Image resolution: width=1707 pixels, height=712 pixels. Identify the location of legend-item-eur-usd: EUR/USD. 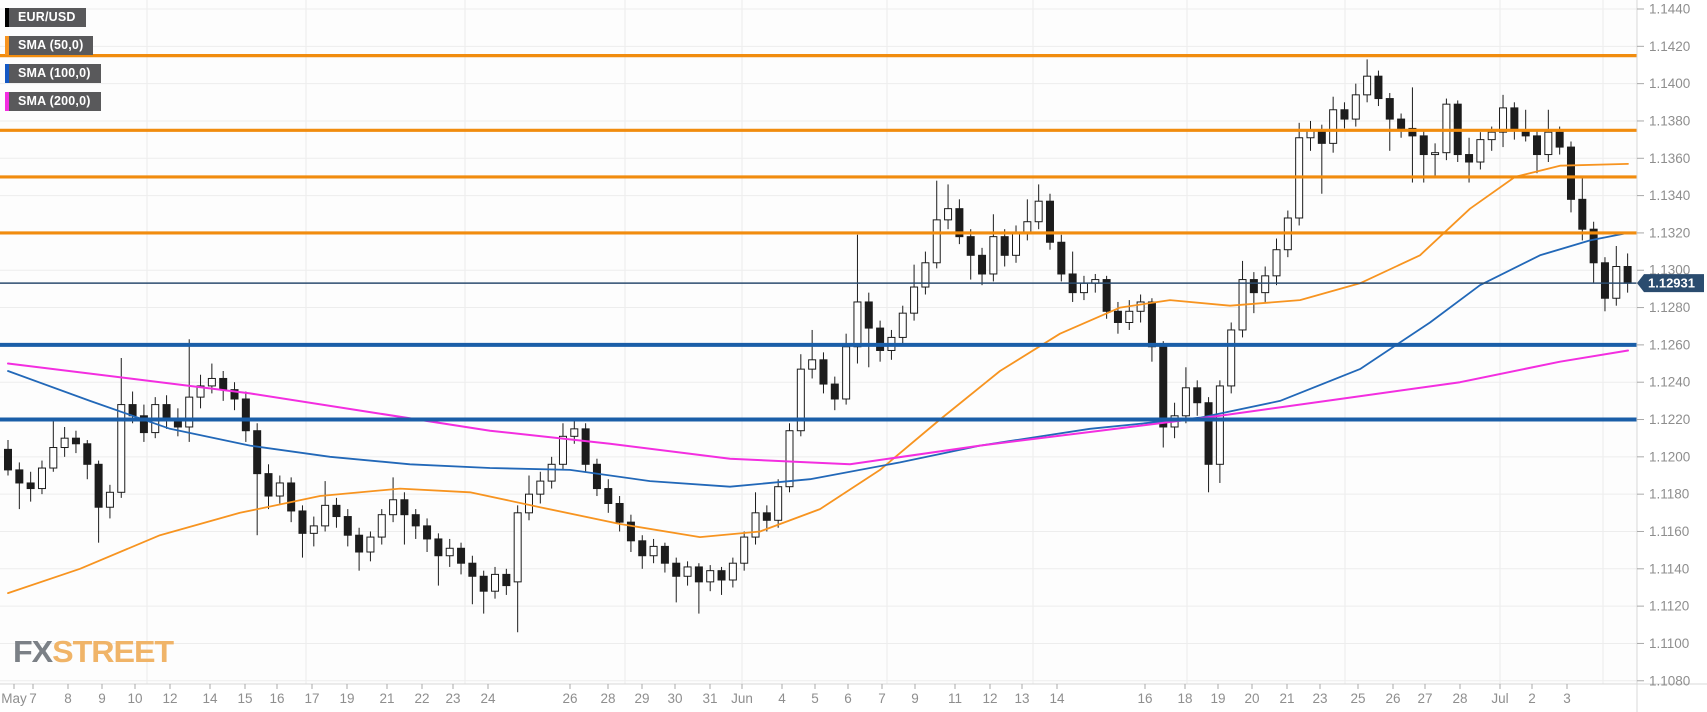
(53, 17).